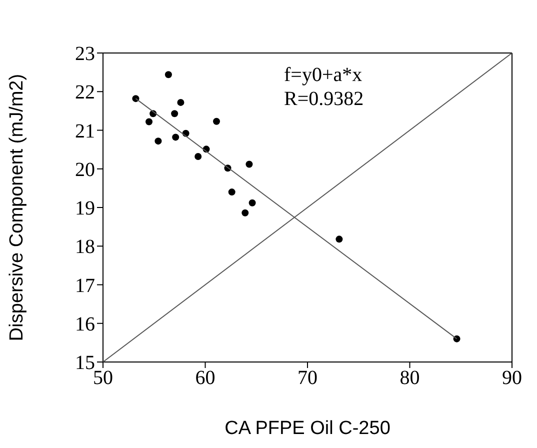 This screenshot has height=448, width=537. What do you see at coordinates (85, 93) in the screenshot?
I see `y-tick-label: 22` at bounding box center [85, 93].